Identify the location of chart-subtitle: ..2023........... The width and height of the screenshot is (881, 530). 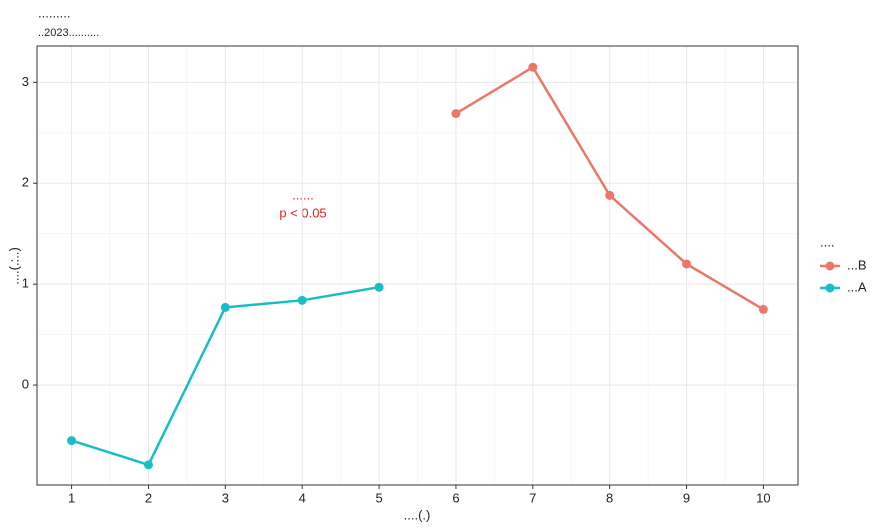
(68, 33).